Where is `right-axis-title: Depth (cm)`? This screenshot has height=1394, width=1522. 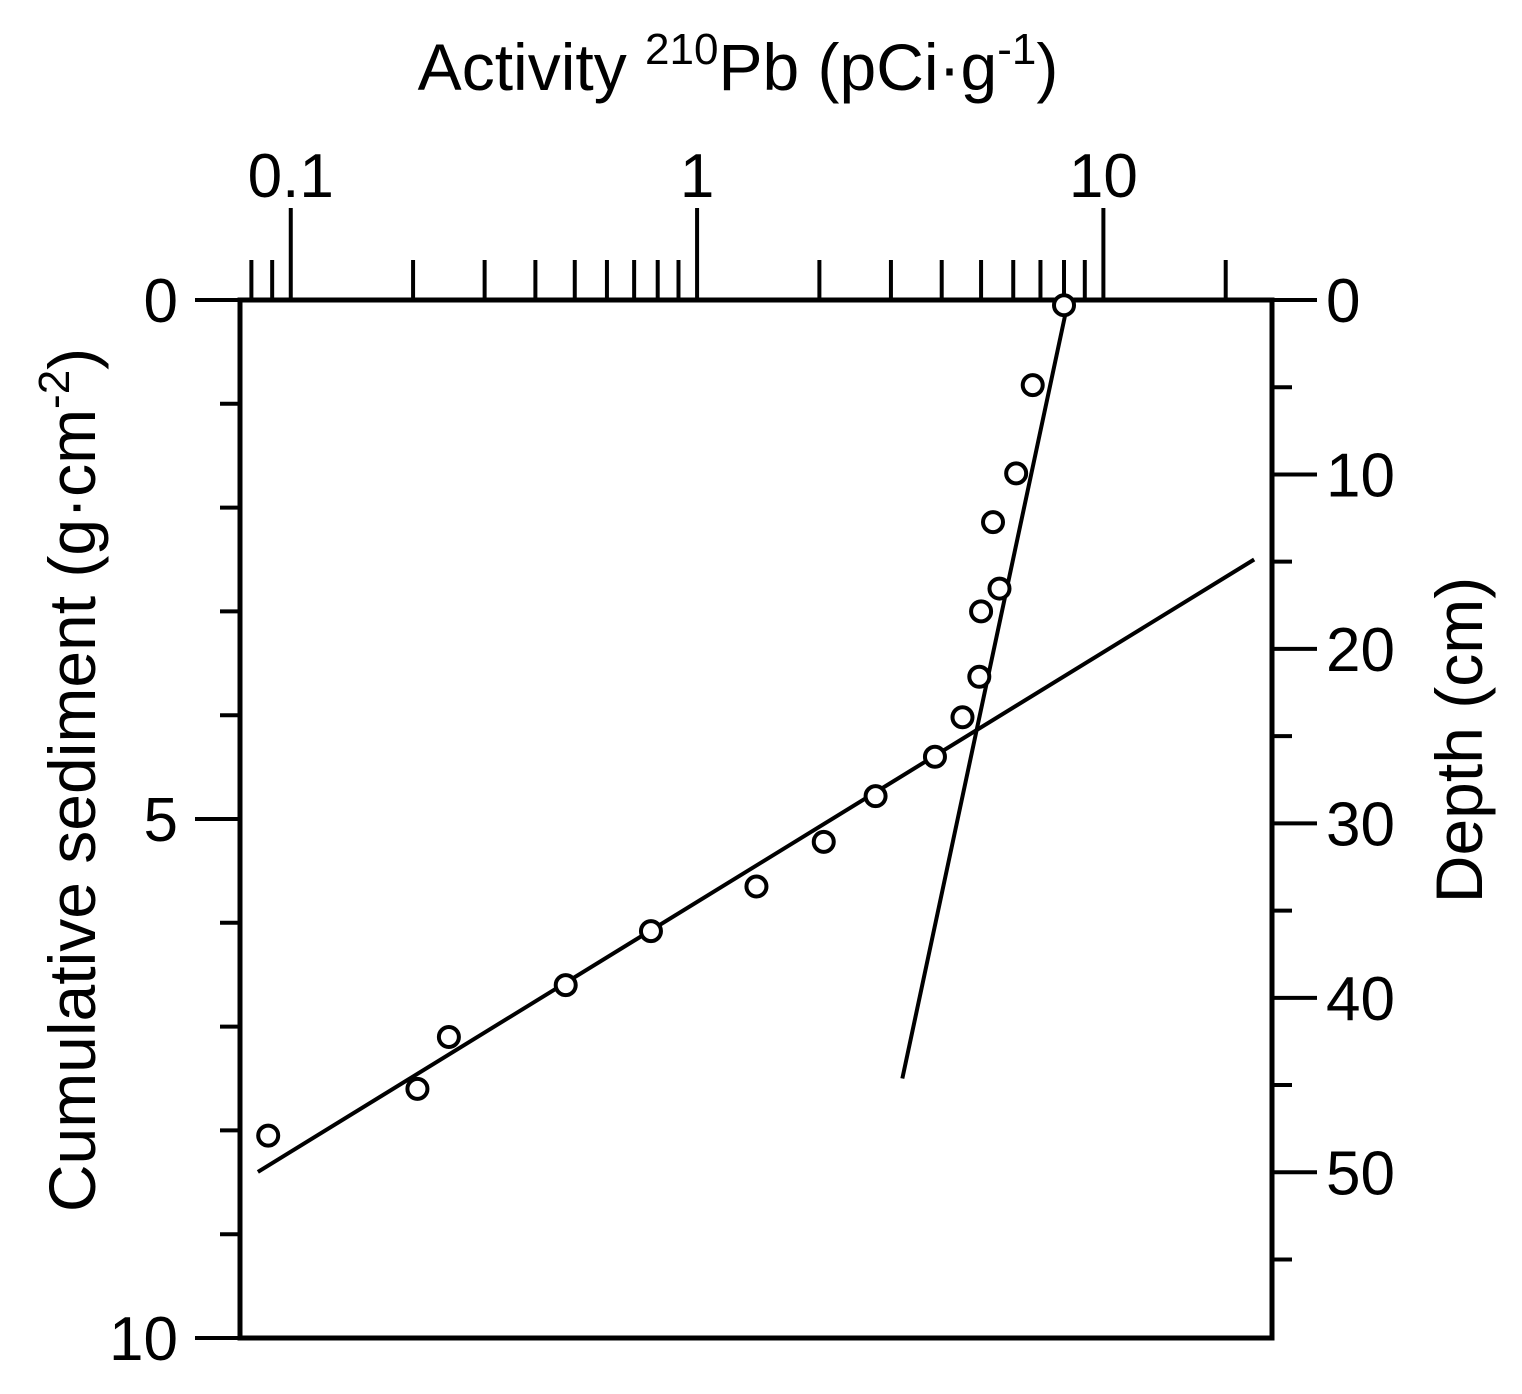
right-axis-title: Depth (cm) is located at coordinates (1459, 740).